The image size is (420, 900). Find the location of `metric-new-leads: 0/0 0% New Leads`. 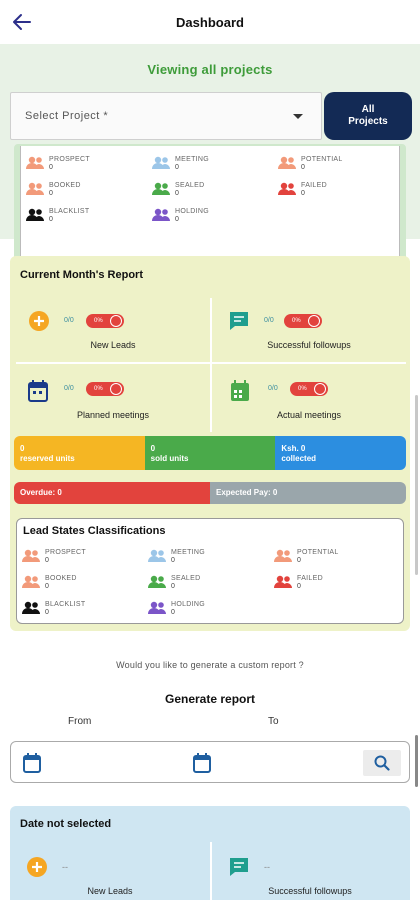

metric-new-leads: 0/0 0% New Leads is located at coordinates (113, 329).